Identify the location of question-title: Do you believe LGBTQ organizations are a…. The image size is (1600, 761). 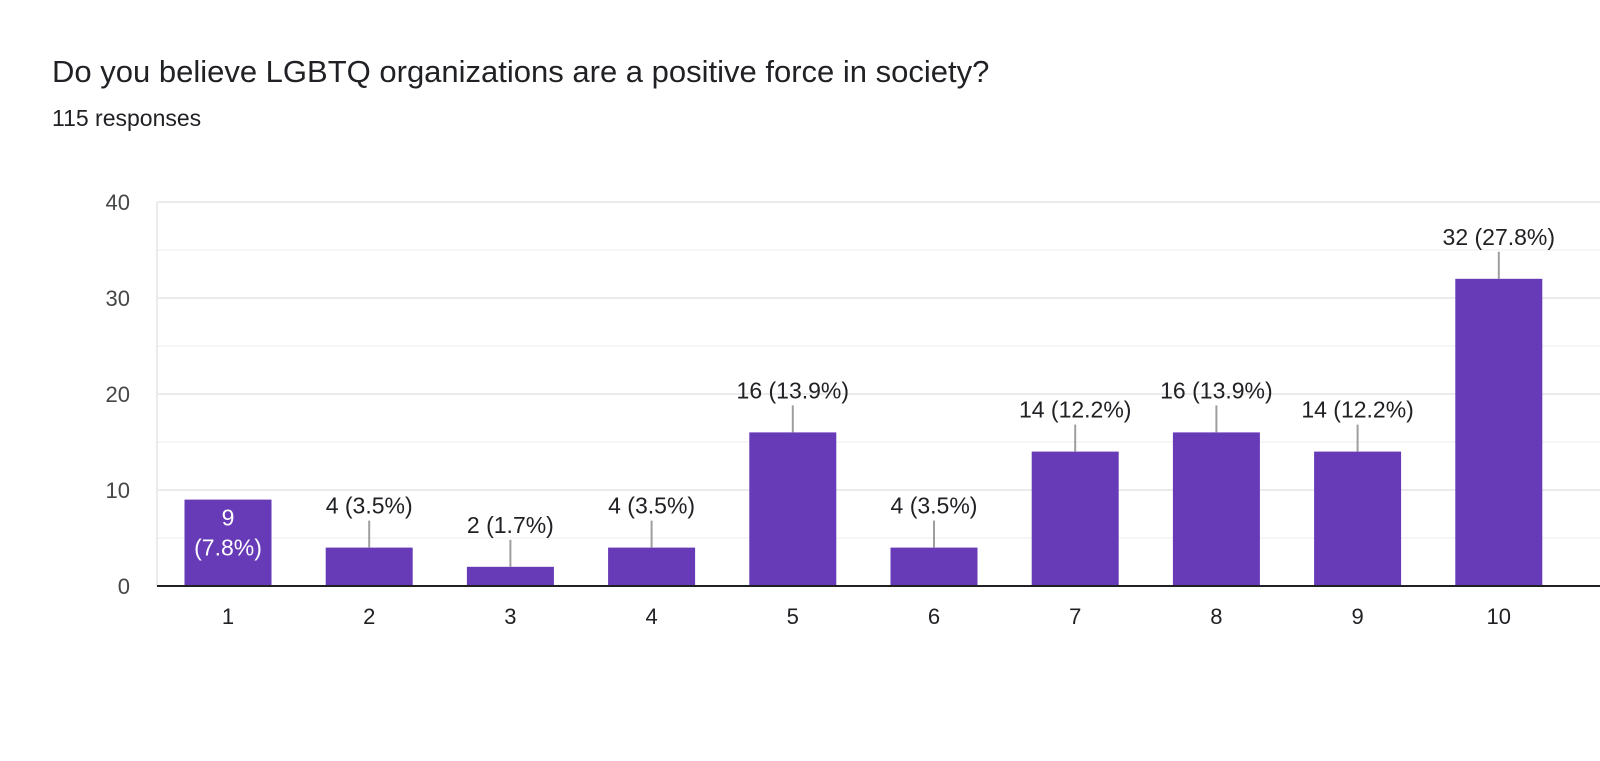
(521, 71).